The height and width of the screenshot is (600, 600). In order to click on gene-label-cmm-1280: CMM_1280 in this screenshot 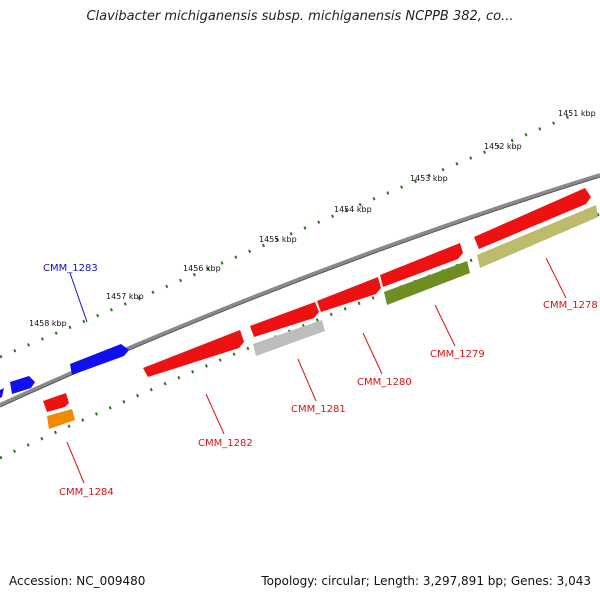, I will do `click(384, 382)`.